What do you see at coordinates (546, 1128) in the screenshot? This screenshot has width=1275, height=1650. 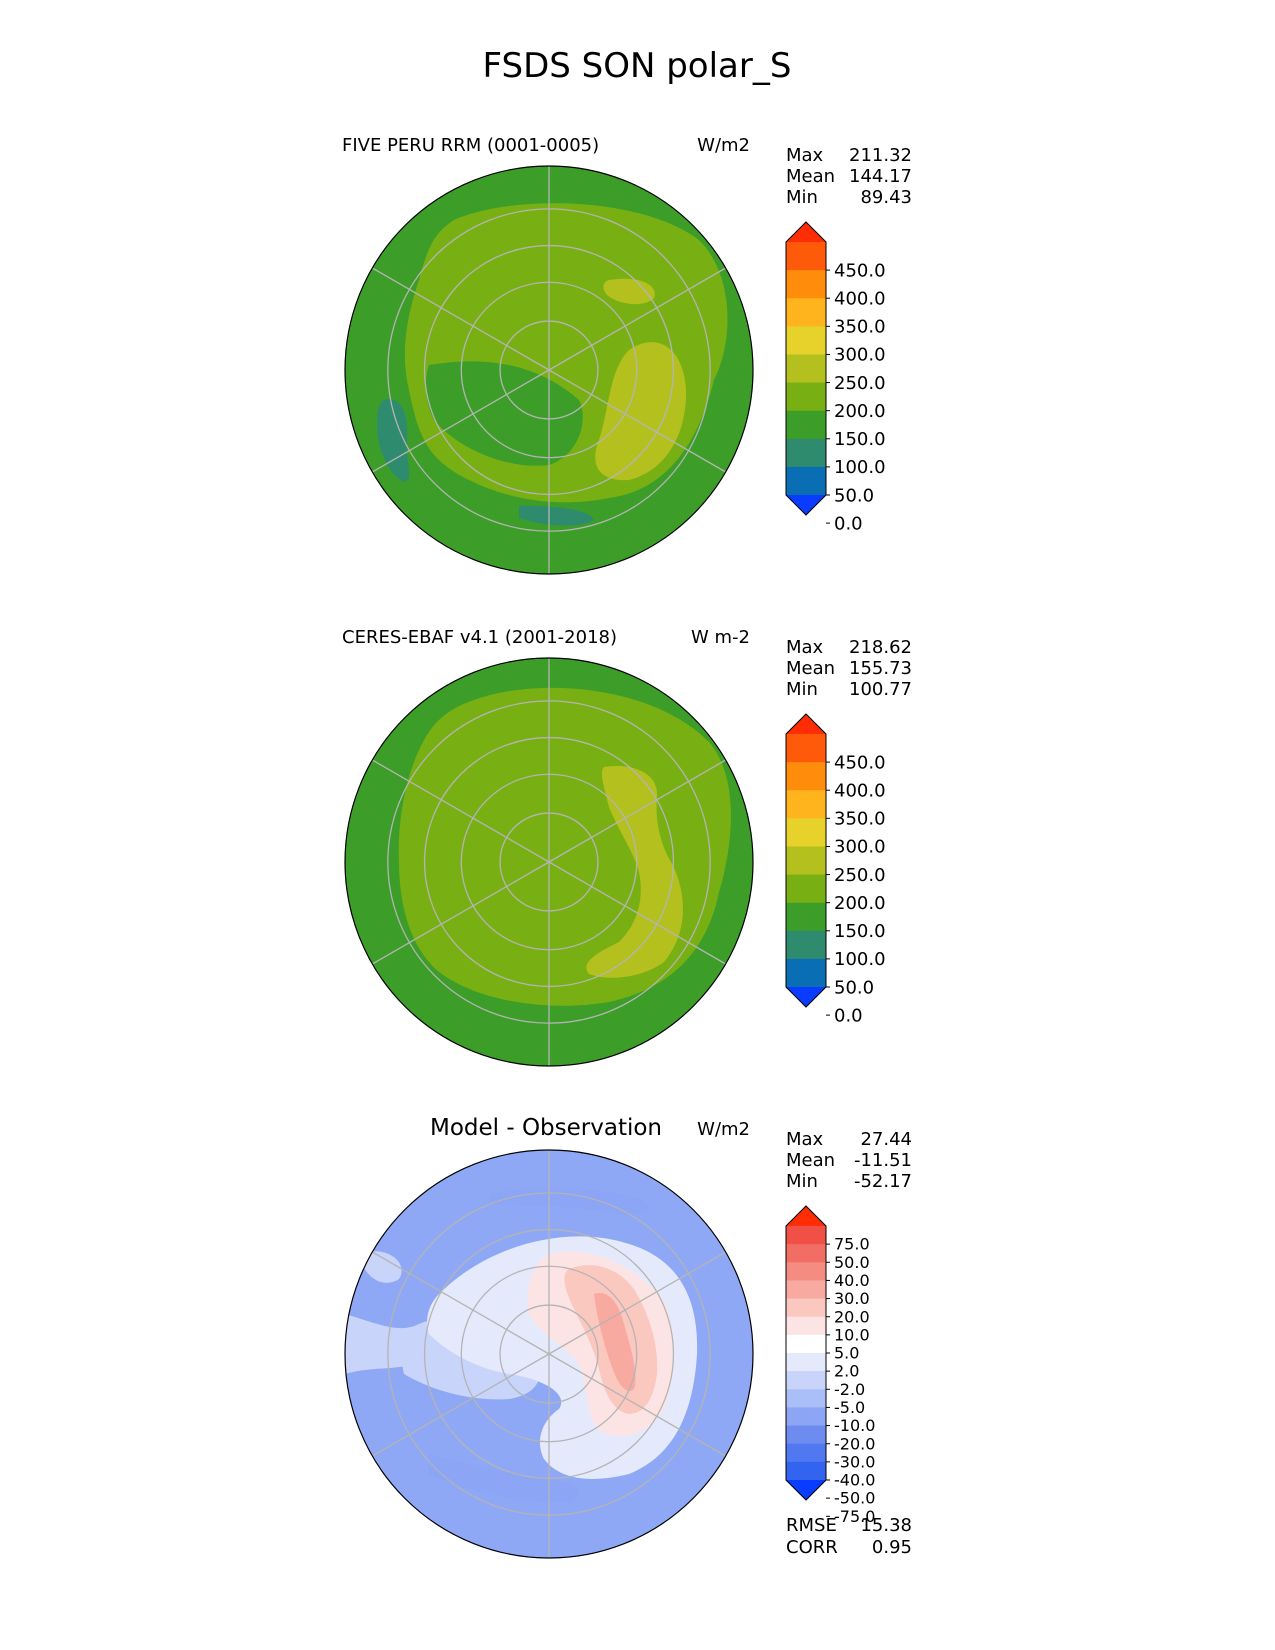 I see `panel-diff-title: Model - Observation` at bounding box center [546, 1128].